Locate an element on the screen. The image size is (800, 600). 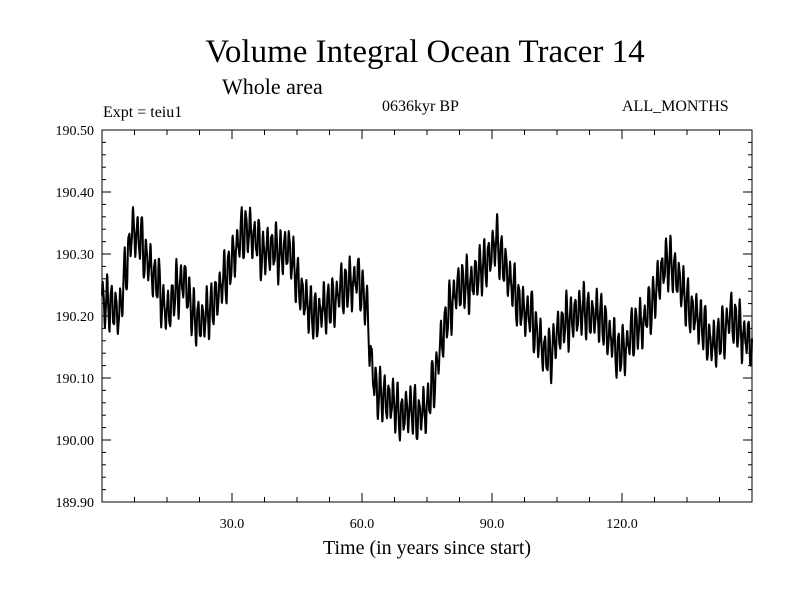
period-label: 0636kyr BP is located at coordinates (420, 106).